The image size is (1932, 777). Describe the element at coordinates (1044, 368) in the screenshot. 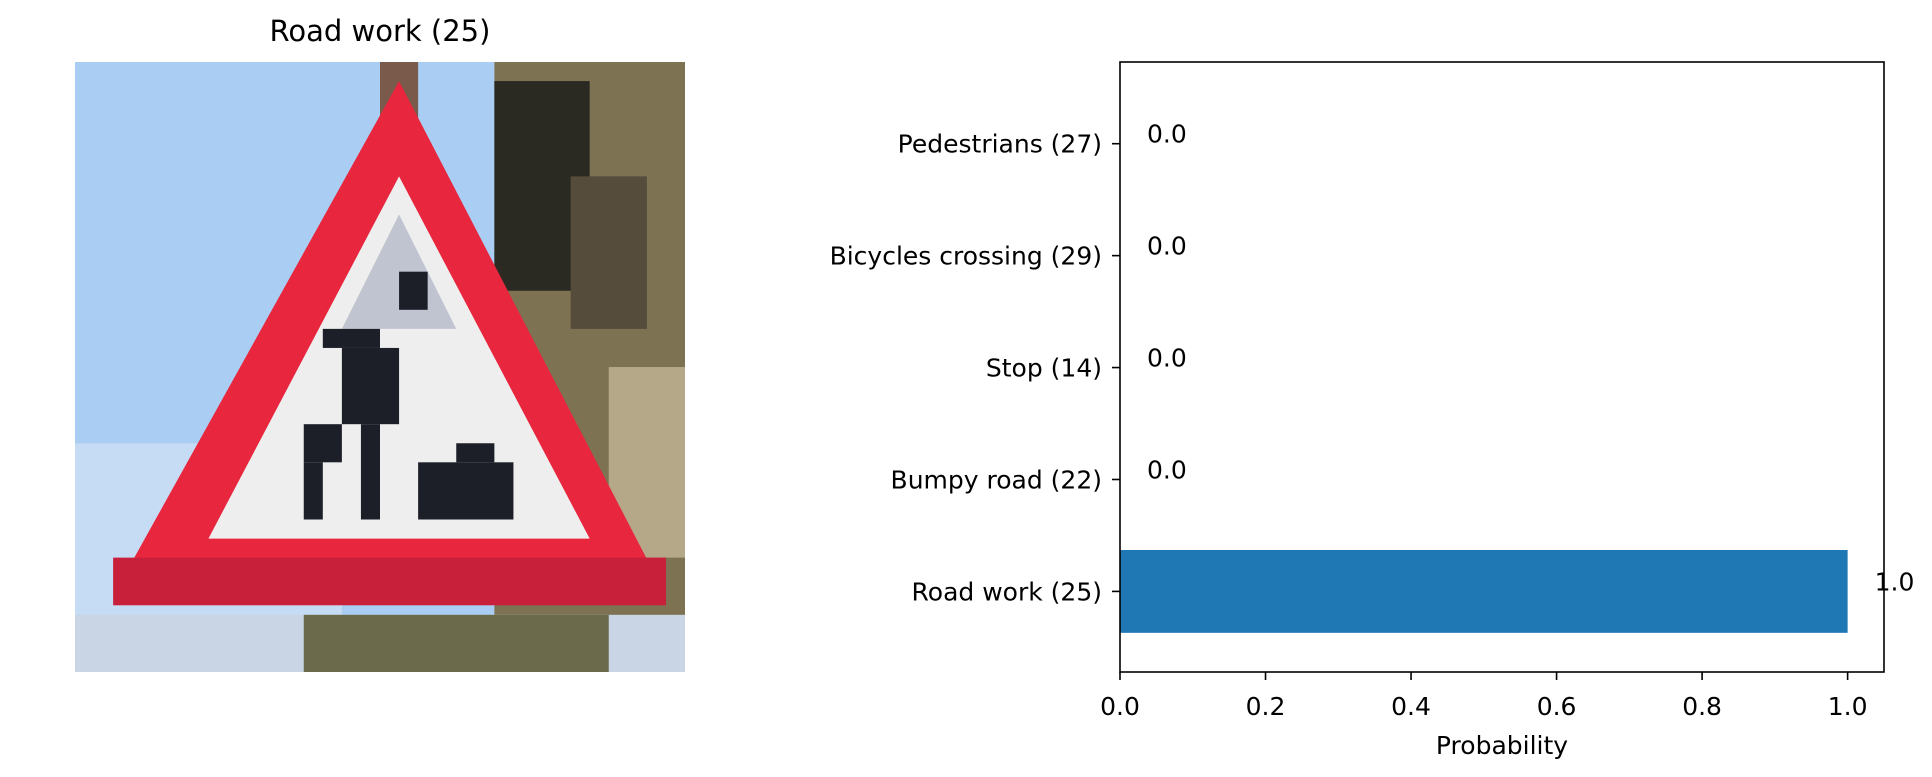

I see `y-tick-label: Stop (14)` at that location.